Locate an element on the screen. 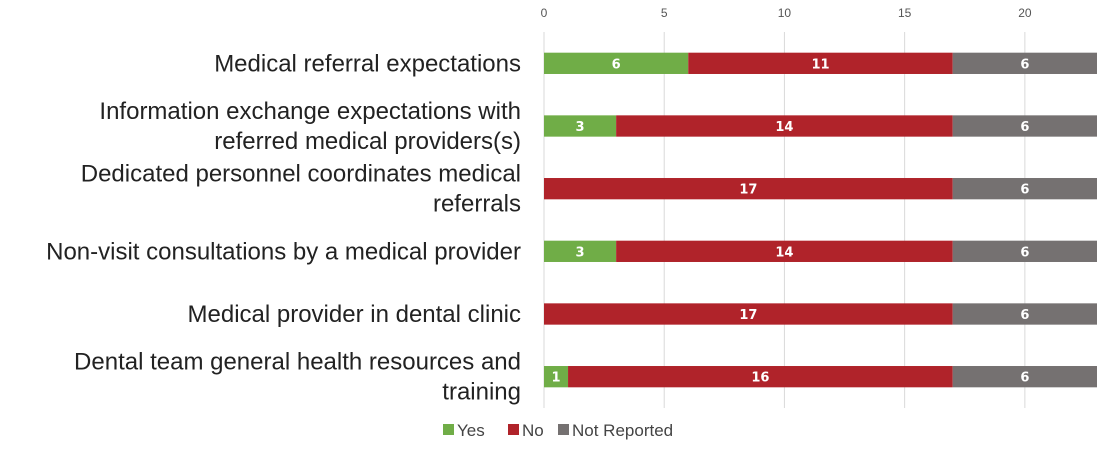  category-label-line: Medical provider in dental clinic is located at coordinates (355, 314).